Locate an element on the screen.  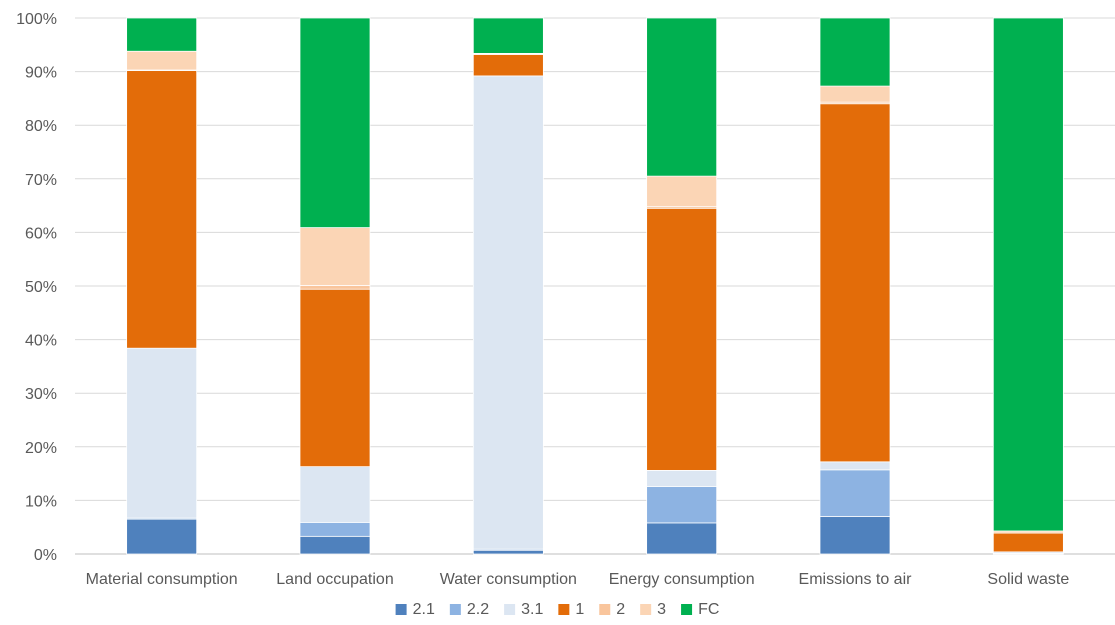
legend-label: 3 is located at coordinates (661, 609).